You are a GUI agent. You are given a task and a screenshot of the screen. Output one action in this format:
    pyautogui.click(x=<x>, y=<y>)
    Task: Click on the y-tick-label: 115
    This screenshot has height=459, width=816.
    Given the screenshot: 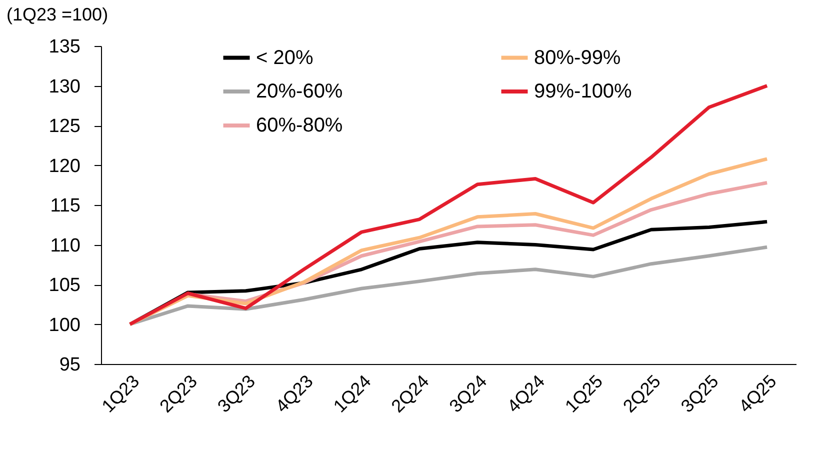 What is the action you would take?
    pyautogui.click(x=65, y=206)
    